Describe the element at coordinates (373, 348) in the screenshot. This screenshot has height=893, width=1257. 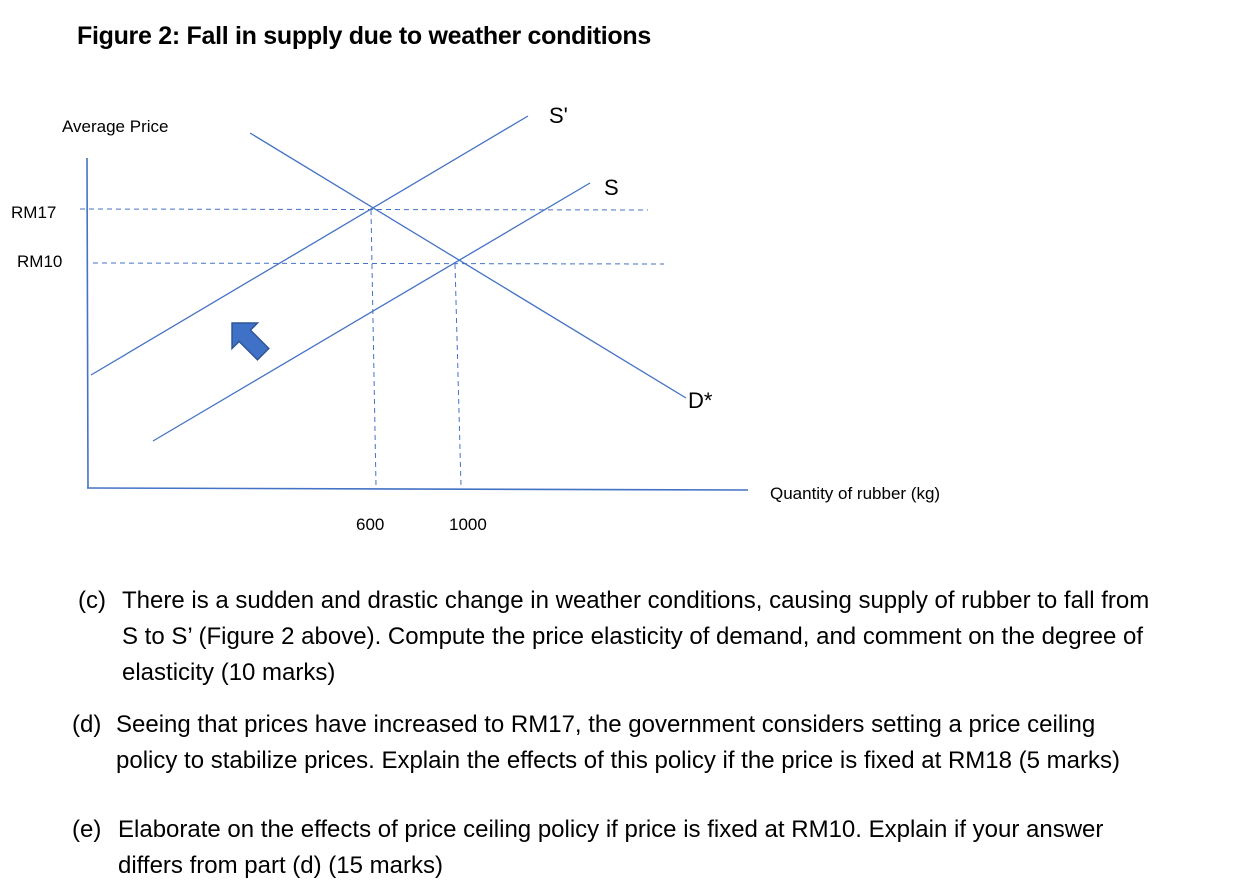
I see `guide-q600` at that location.